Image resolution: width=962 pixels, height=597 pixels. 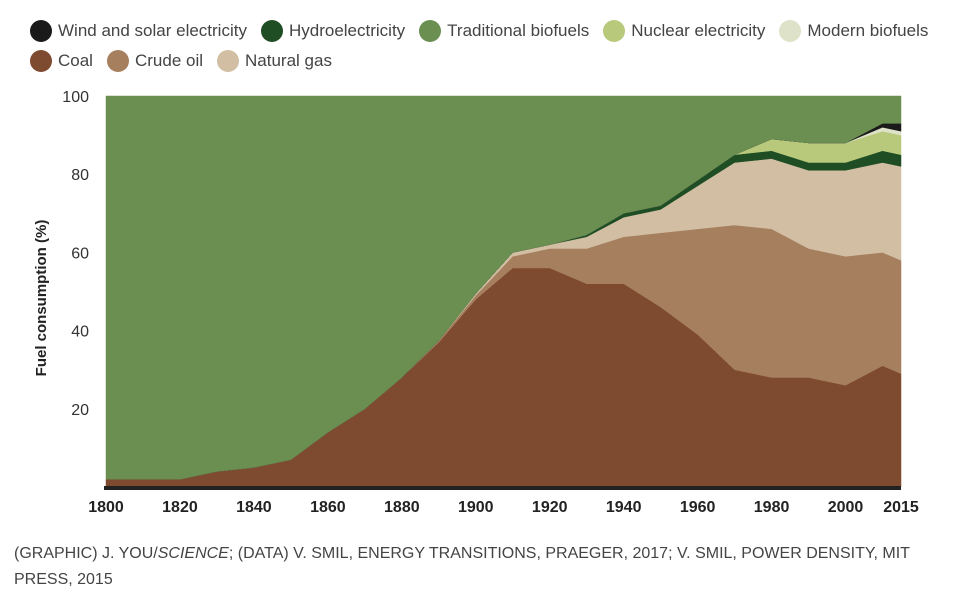 What do you see at coordinates (152, 30) in the screenshot?
I see `legend-label: Wind and solar electricity` at bounding box center [152, 30].